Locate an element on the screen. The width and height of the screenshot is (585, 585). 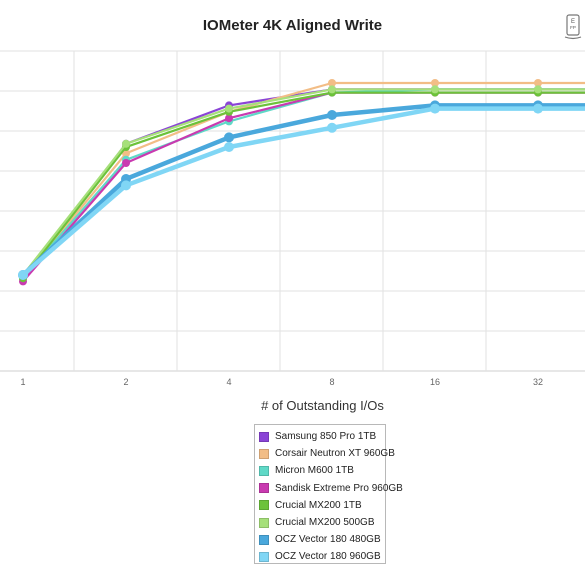
legend-item: Corsair Neutron XT 960GB is located at coordinates (327, 453).